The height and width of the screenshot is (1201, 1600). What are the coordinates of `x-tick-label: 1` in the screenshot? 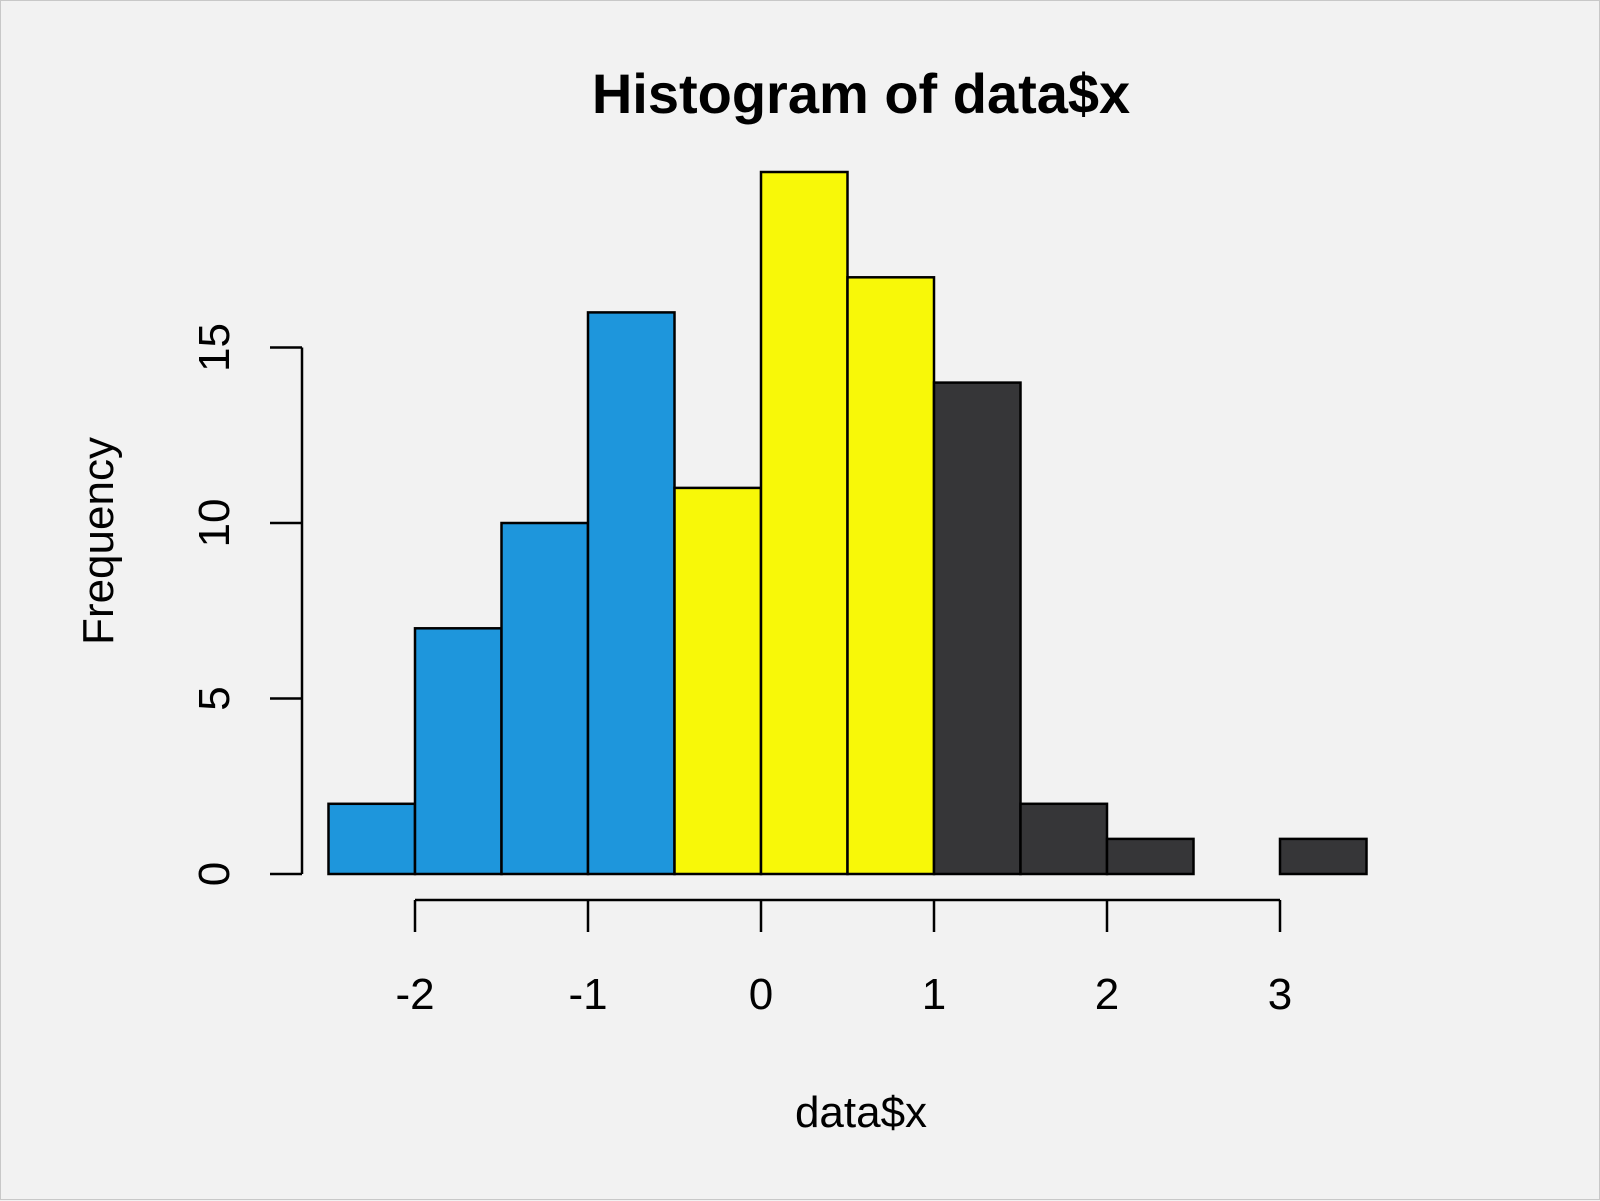 It's located at (934, 994).